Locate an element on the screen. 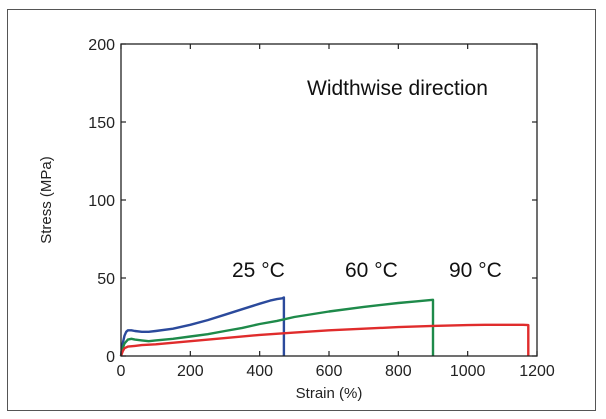 The width and height of the screenshot is (606, 419). y-tick-label: 200 is located at coordinates (101, 45).